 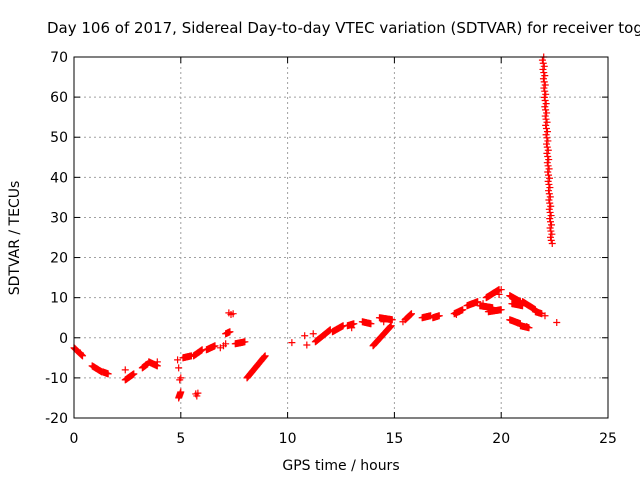 I want to click on y-axis-label: SDTVAR / TECUs, so click(x=15, y=238).